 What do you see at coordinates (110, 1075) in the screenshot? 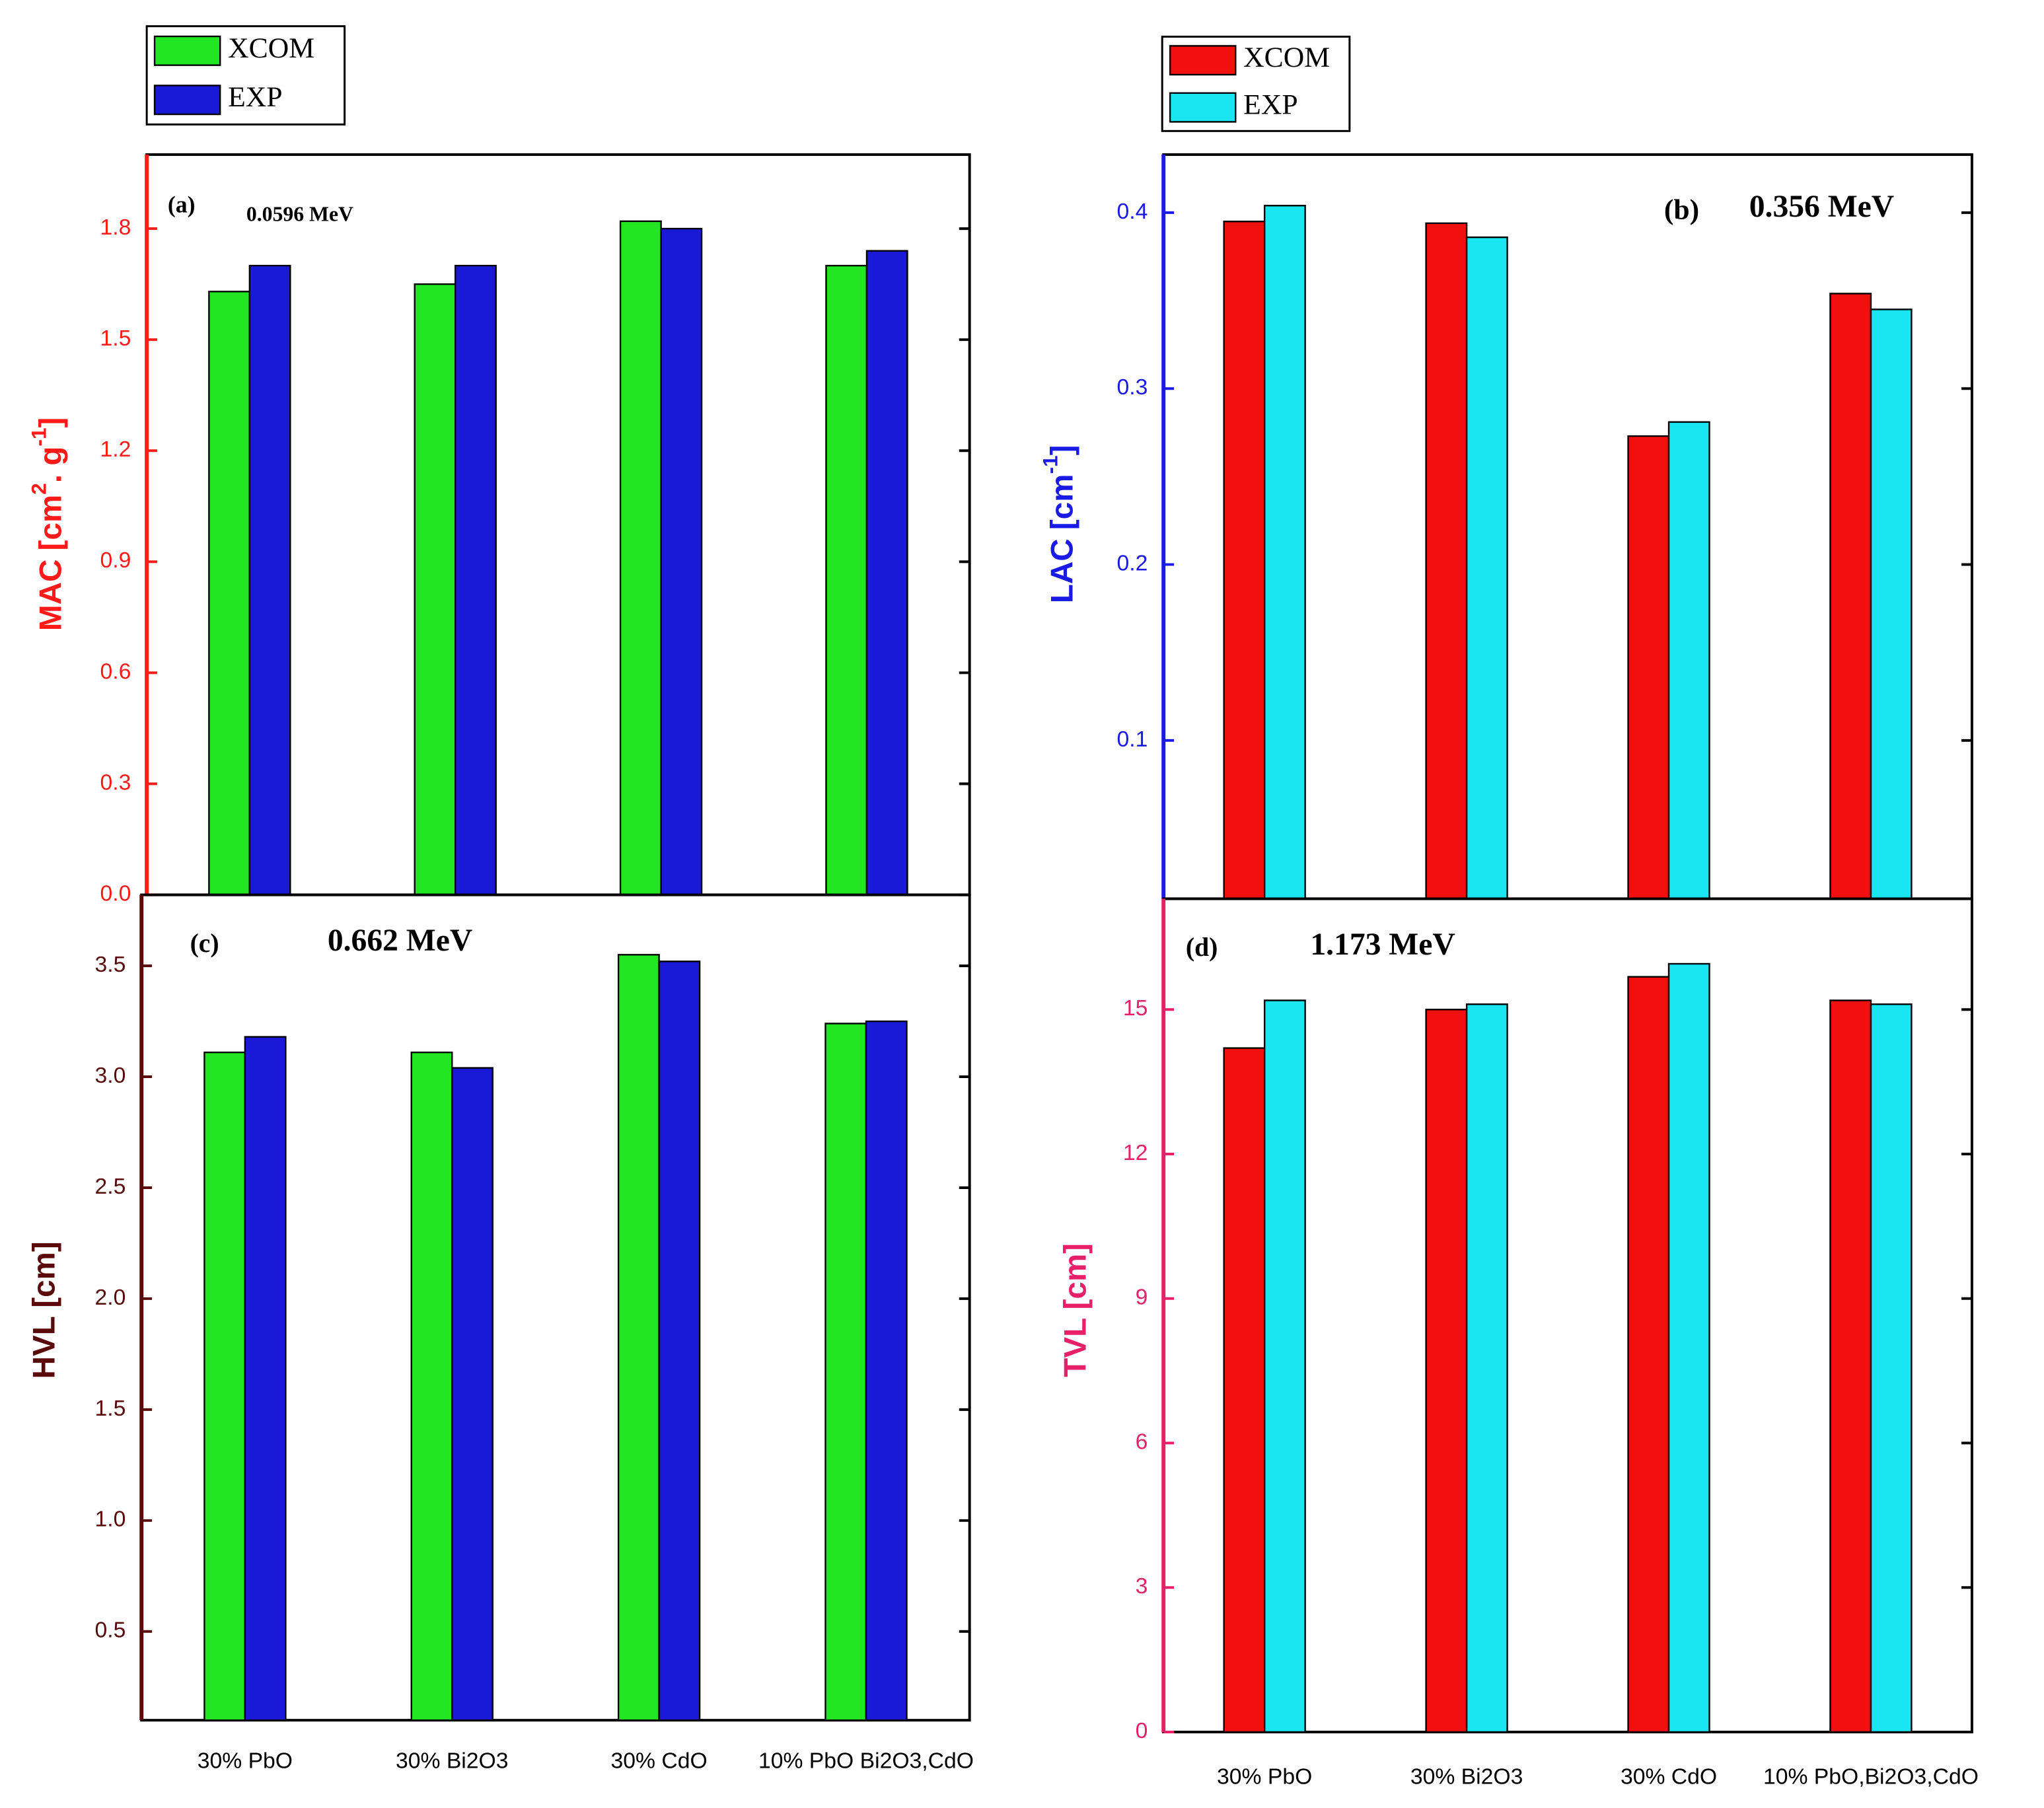
I see `y-tick-label: 3.0` at bounding box center [110, 1075].